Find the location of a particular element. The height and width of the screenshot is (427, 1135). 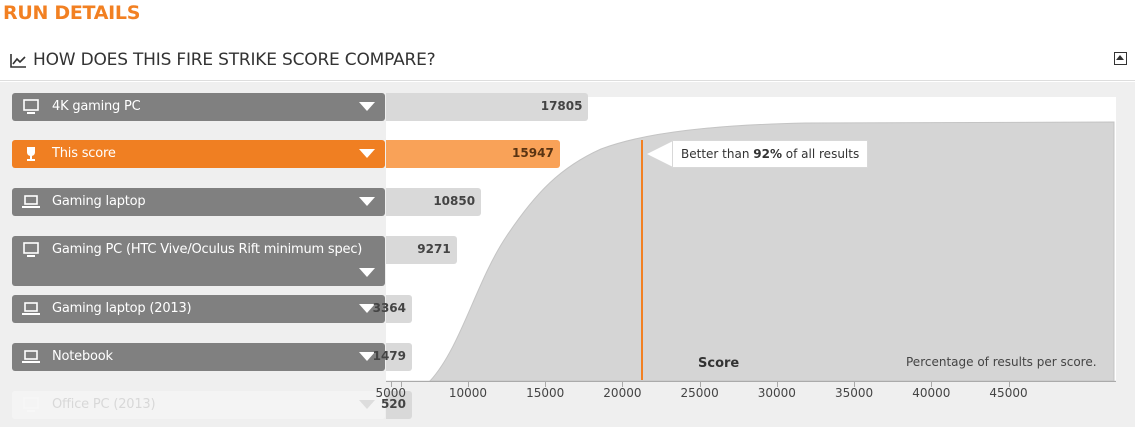

score-value: 15947 is located at coordinates (533, 153).